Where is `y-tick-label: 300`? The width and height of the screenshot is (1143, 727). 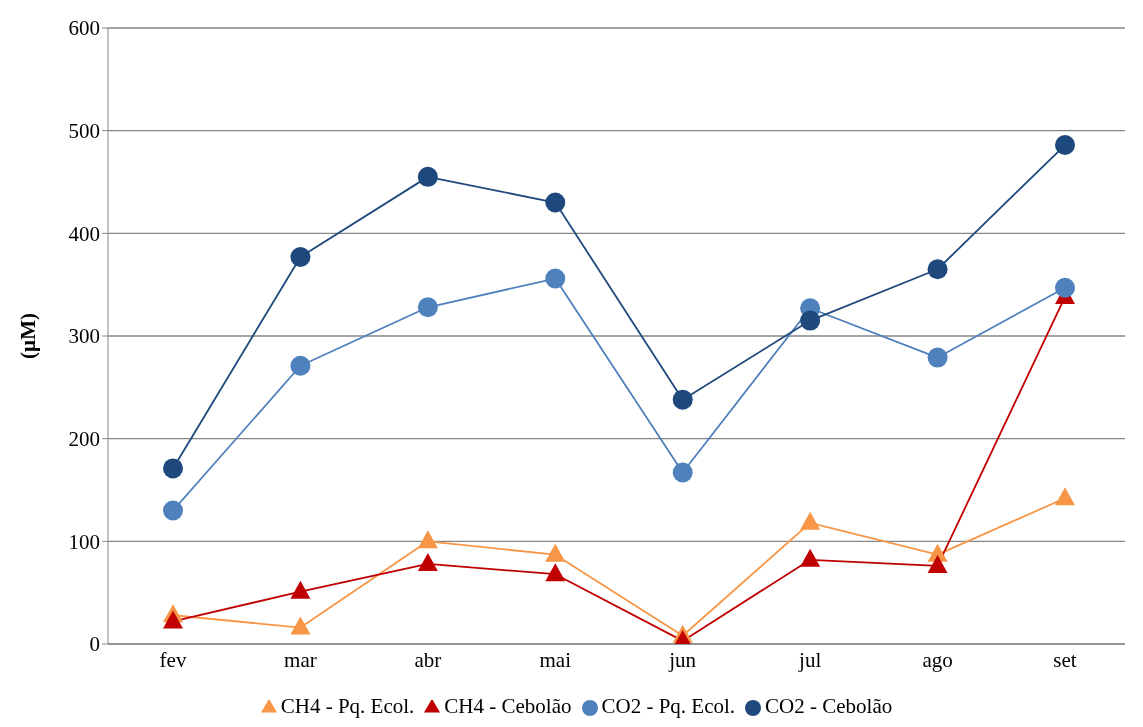
y-tick-label: 300 is located at coordinates (84, 336).